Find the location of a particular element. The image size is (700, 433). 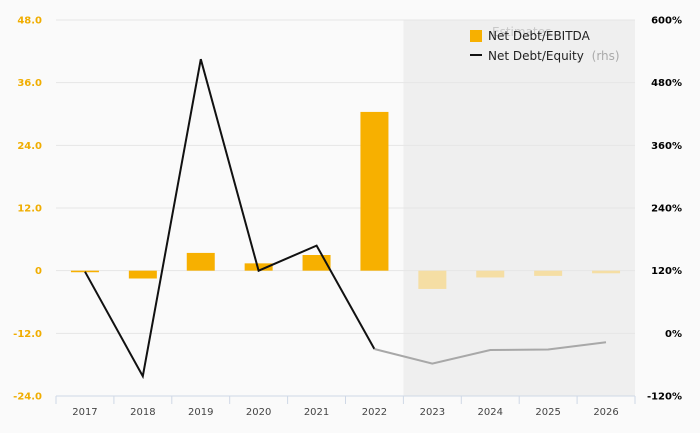

y-left-tick-label: 36.0 is located at coordinates (29, 83).